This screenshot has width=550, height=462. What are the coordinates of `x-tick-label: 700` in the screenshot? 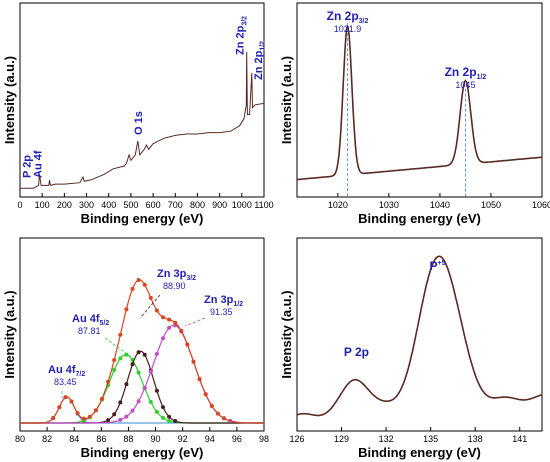 It's located at (175, 205).